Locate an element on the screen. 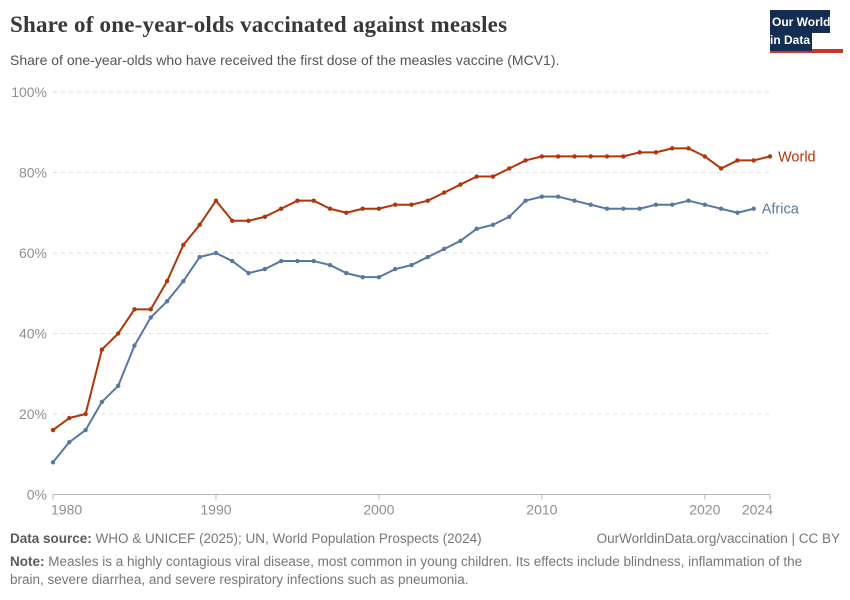  x-axis-label-1990: 1990 is located at coordinates (215, 510).